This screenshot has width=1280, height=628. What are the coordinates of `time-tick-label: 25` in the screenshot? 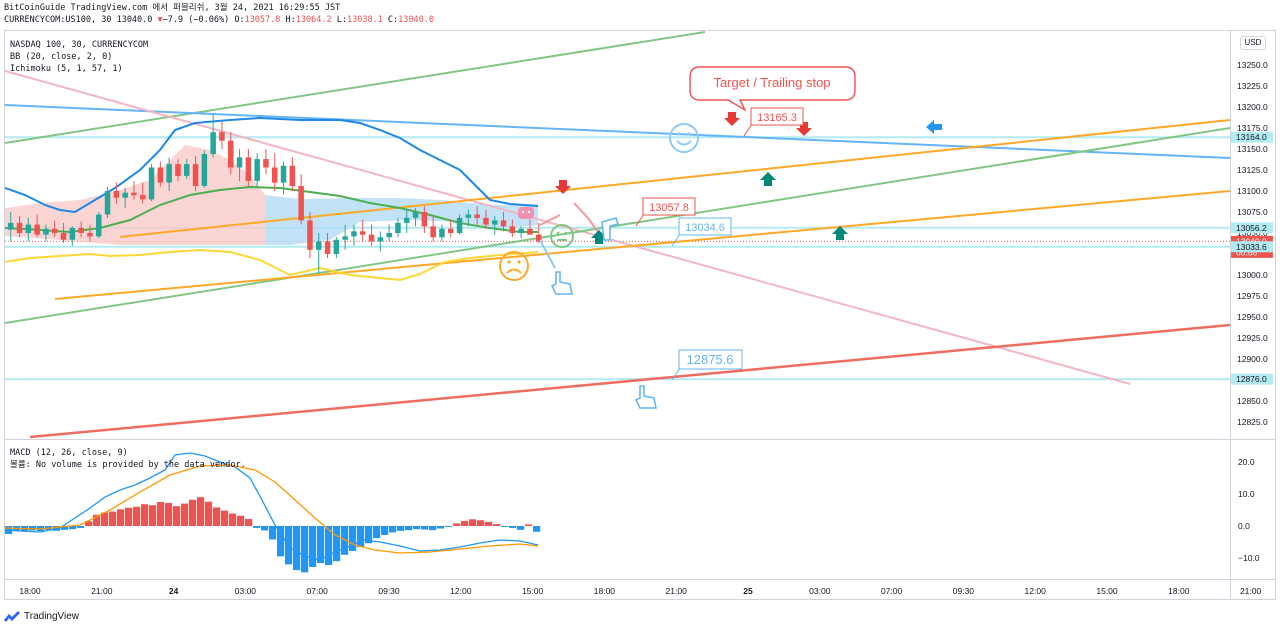 It's located at (748, 591).